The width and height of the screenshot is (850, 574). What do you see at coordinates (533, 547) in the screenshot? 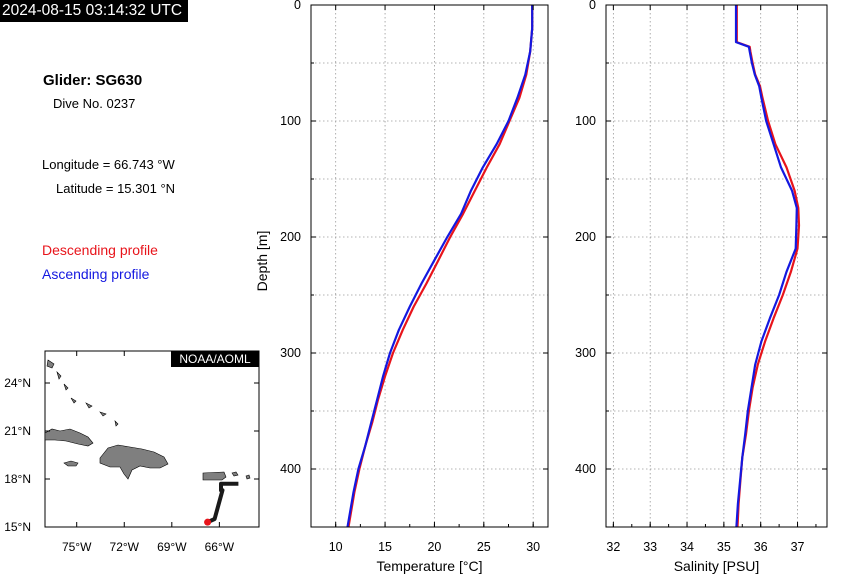
I see `x-tick-label: 30` at bounding box center [533, 547].